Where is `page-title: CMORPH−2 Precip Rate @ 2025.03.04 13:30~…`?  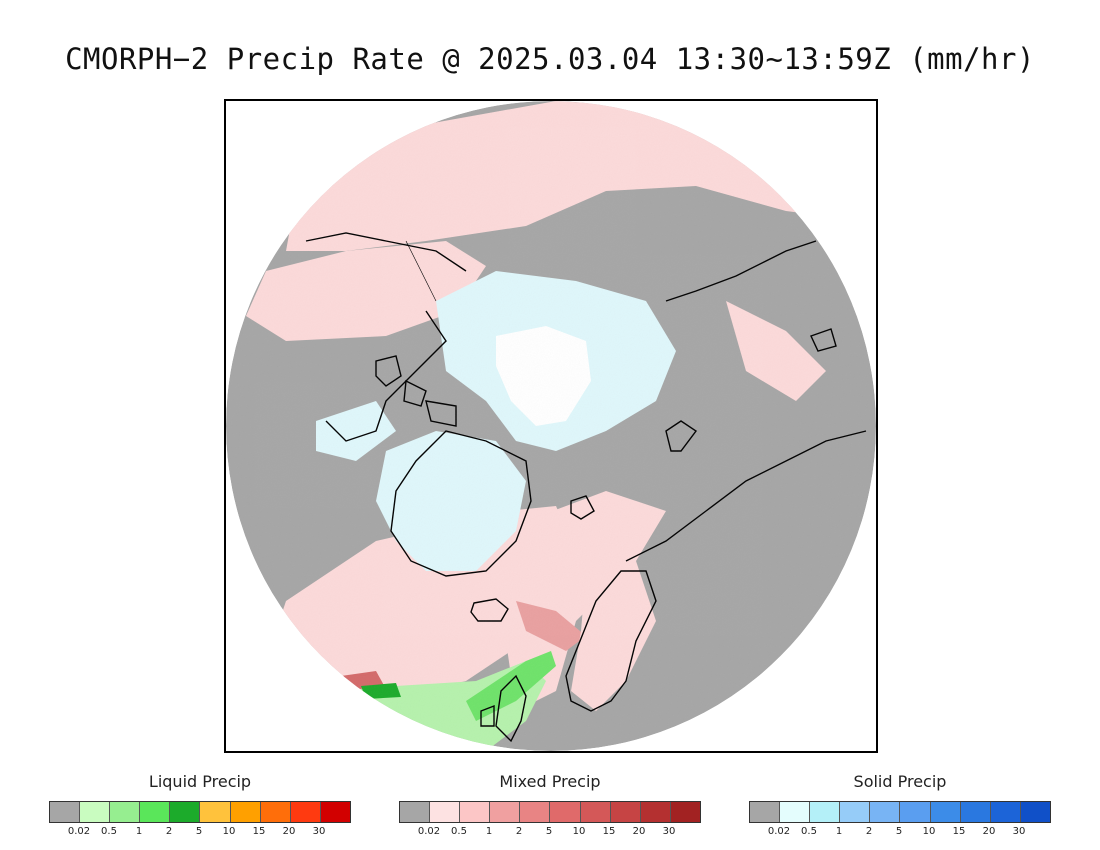
page-title: CMORPH−2 Precip Rate @ 2025.03.04 13:30~… is located at coordinates (550, 59).